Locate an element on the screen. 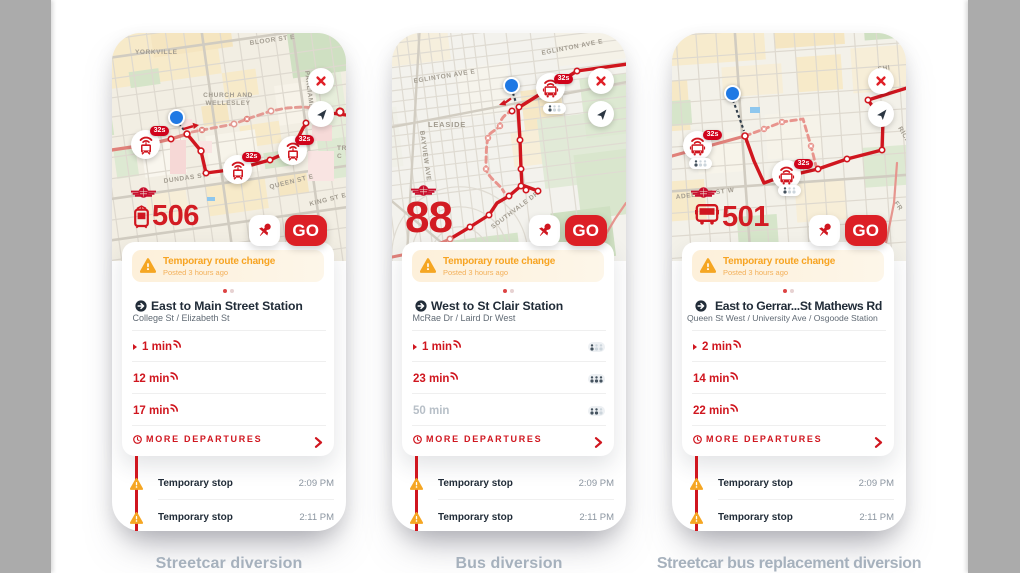  svg-text: C is located at coordinates (339, 156).